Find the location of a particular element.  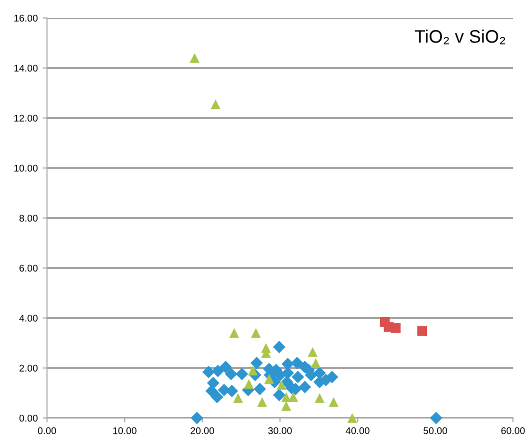

y-tick-label: 12.00 is located at coordinates (26, 118).